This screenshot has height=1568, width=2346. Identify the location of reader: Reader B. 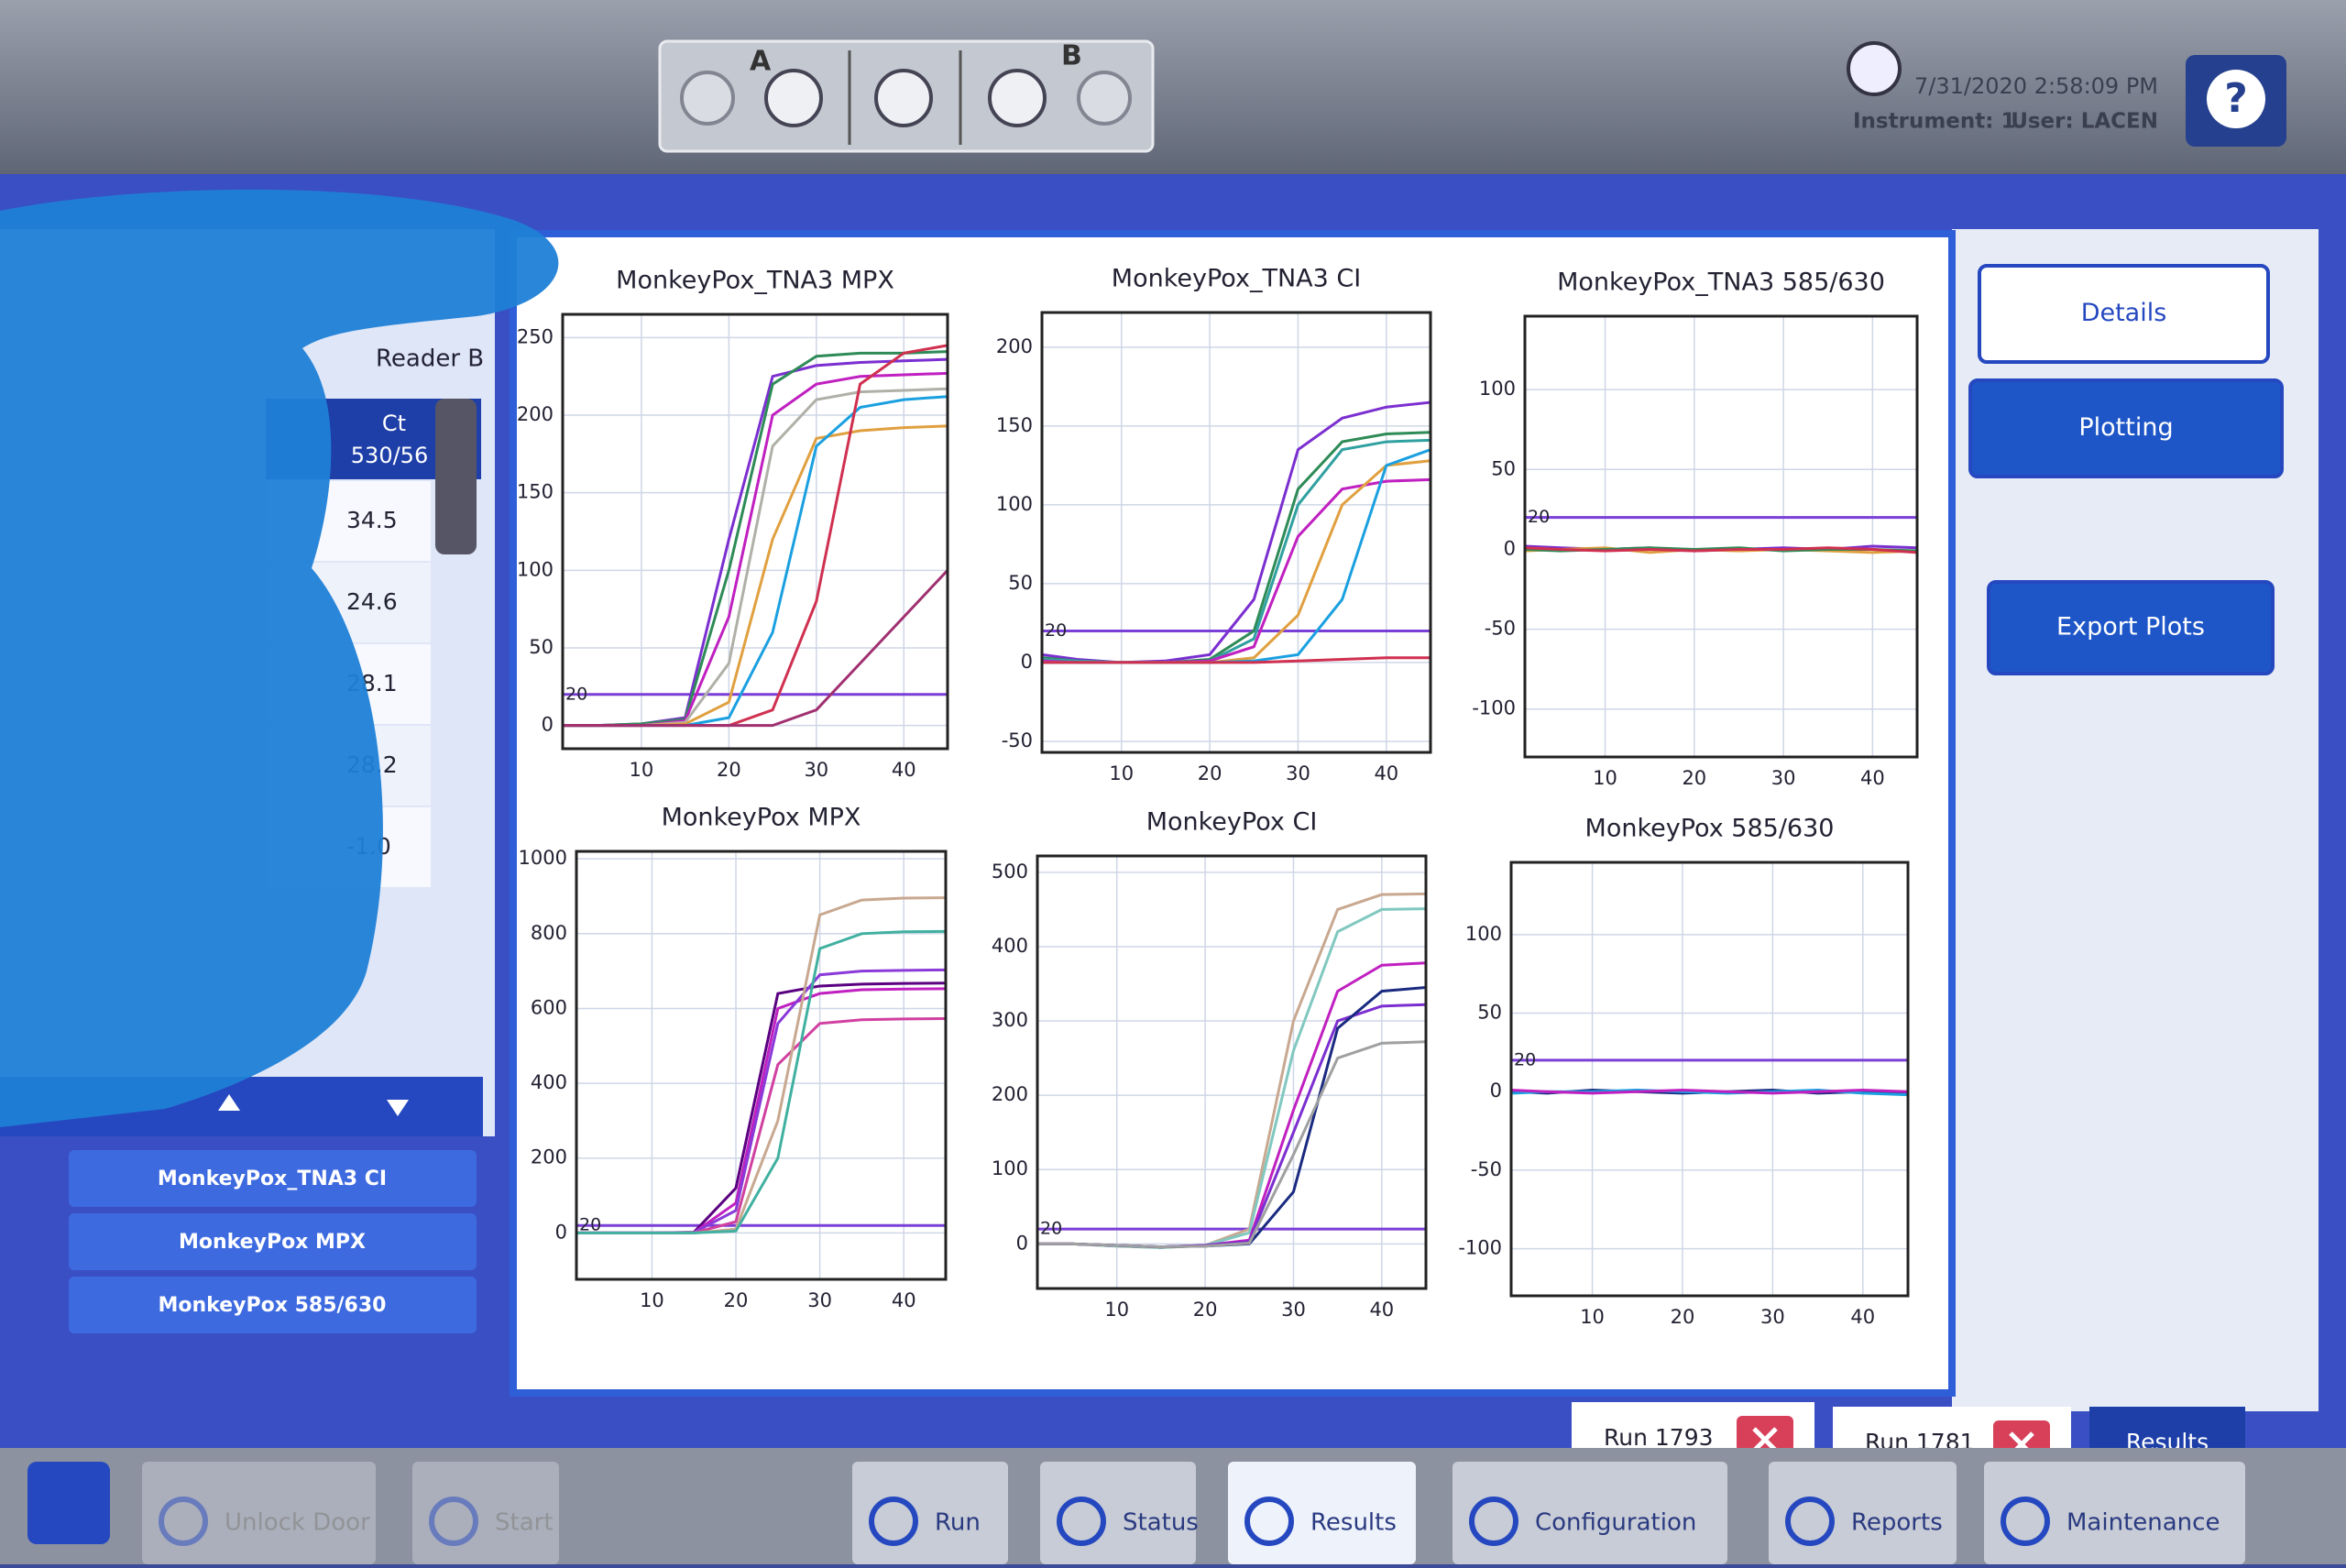
(430, 359).